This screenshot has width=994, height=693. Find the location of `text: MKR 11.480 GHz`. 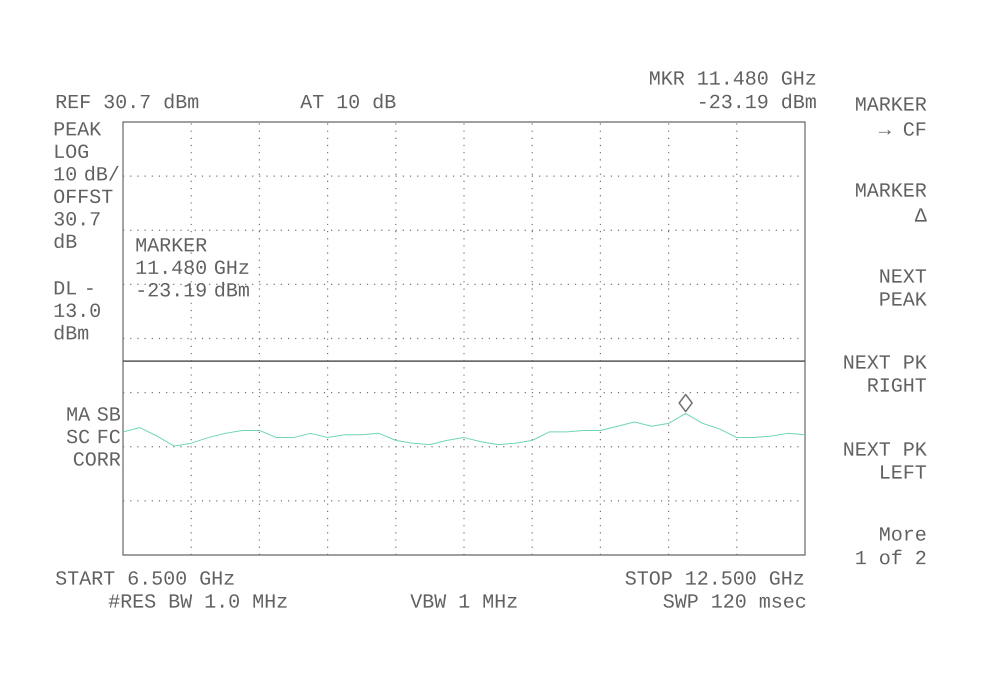

text: MKR 11.480 GHz is located at coordinates (733, 78).